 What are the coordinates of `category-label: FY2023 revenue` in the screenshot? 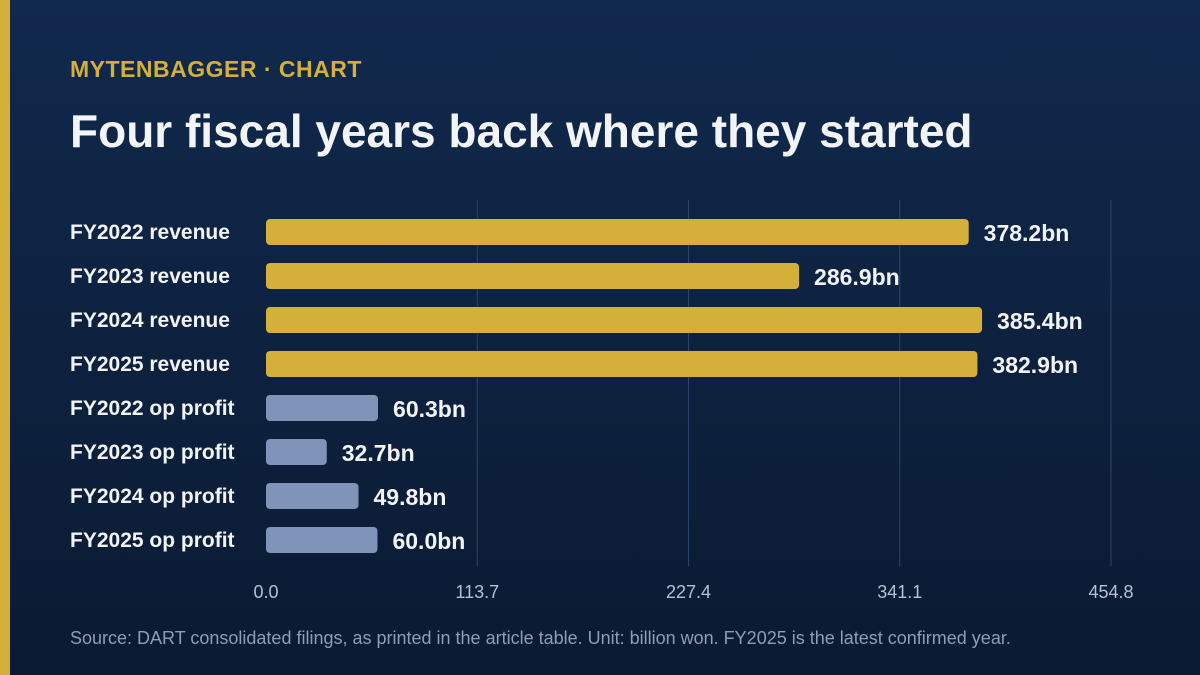 It's located at (150, 276).